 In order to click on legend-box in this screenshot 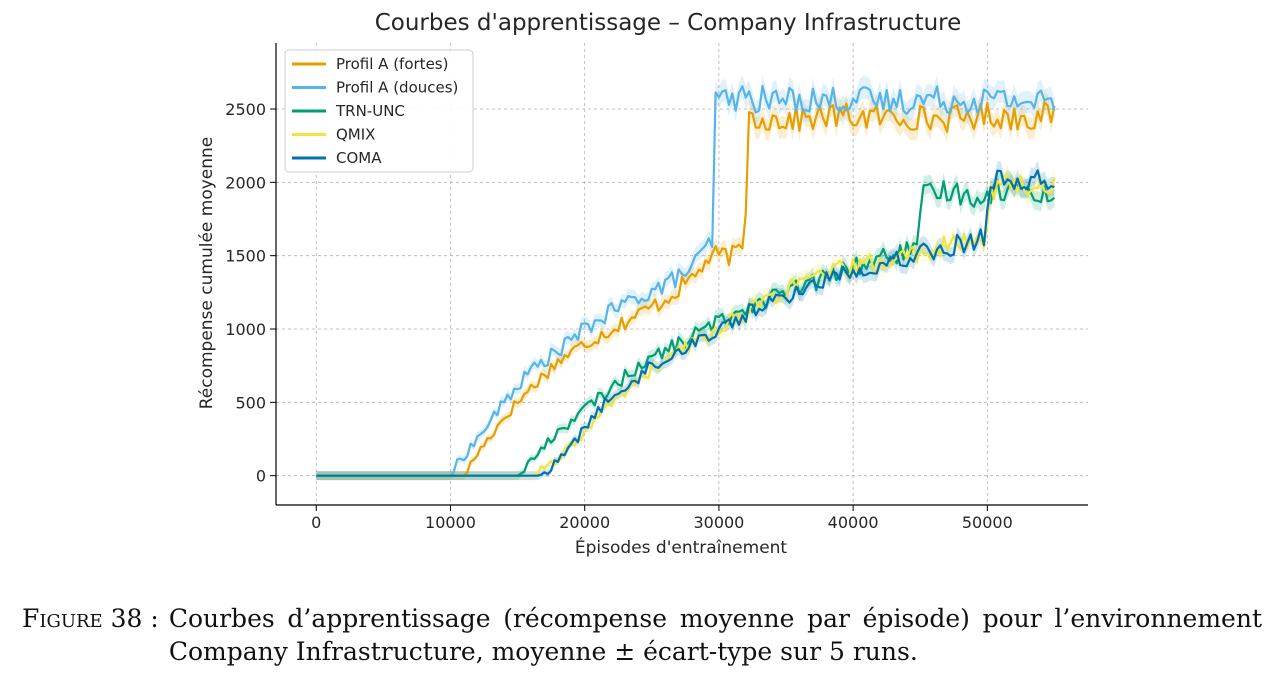, I will do `click(379, 111)`.